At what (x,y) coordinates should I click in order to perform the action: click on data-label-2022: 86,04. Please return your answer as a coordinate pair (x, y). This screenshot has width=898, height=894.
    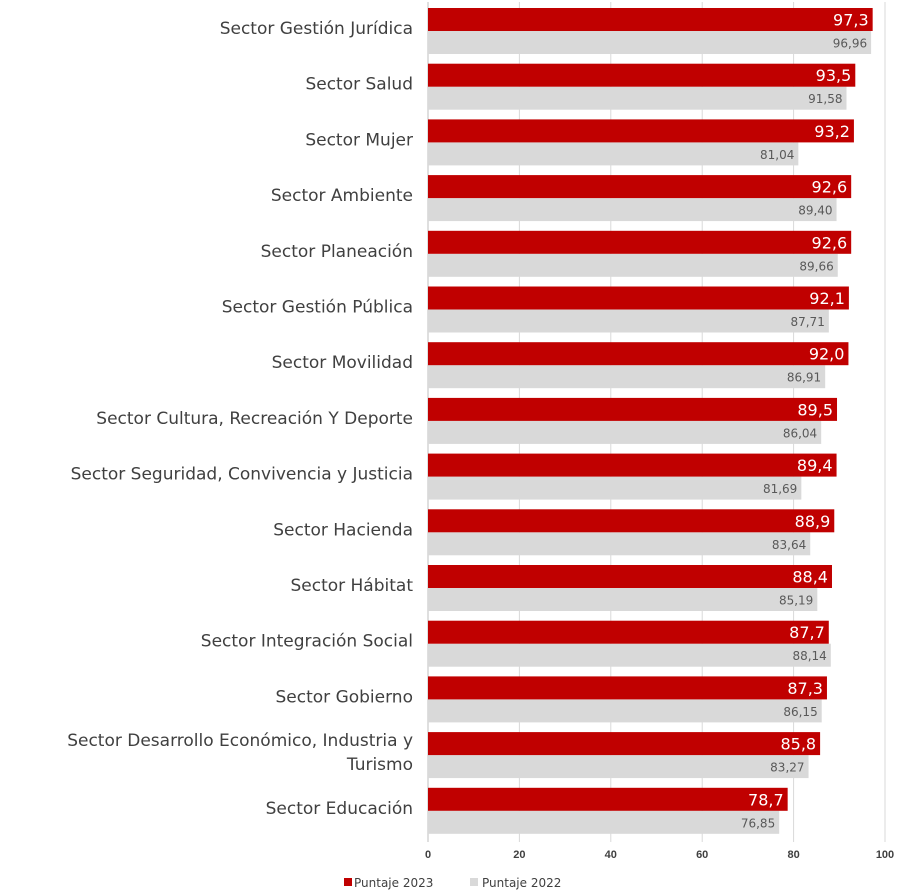
    Looking at the image, I should click on (800, 433).